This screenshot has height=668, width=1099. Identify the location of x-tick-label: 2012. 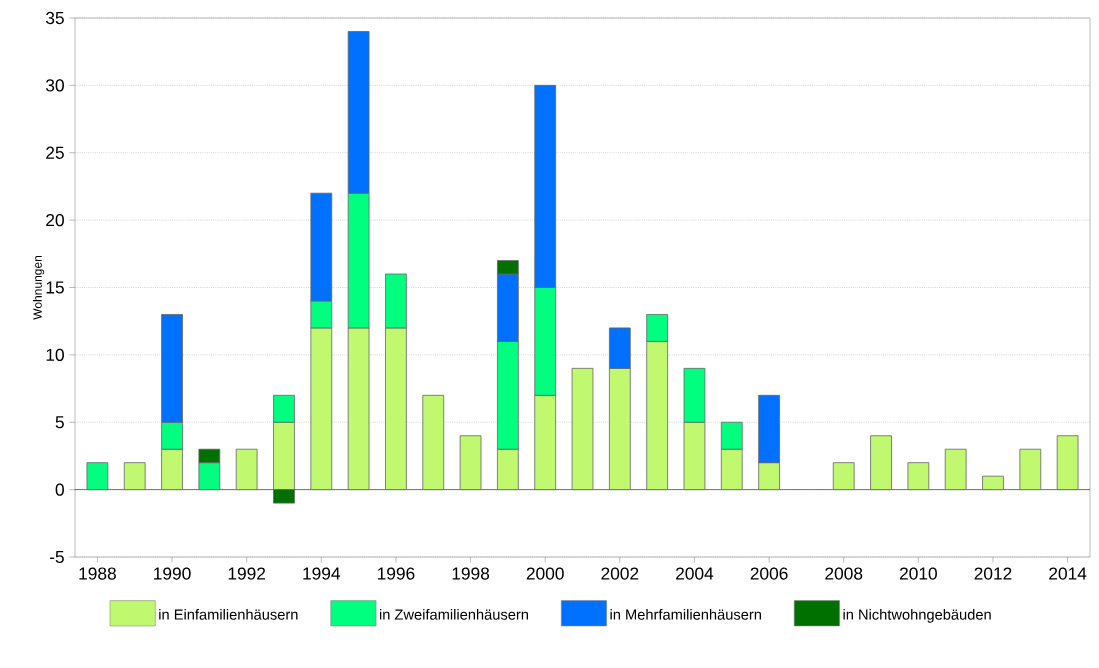
(993, 573).